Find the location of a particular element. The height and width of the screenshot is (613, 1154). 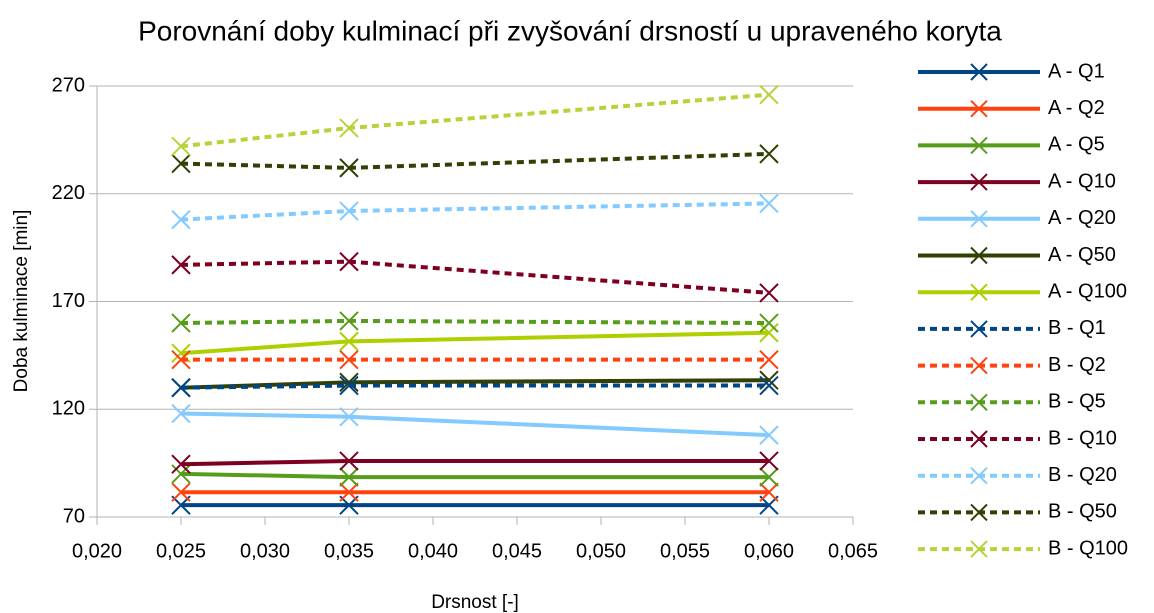

x-axis-label: Drsnost [-] is located at coordinates (475, 602).